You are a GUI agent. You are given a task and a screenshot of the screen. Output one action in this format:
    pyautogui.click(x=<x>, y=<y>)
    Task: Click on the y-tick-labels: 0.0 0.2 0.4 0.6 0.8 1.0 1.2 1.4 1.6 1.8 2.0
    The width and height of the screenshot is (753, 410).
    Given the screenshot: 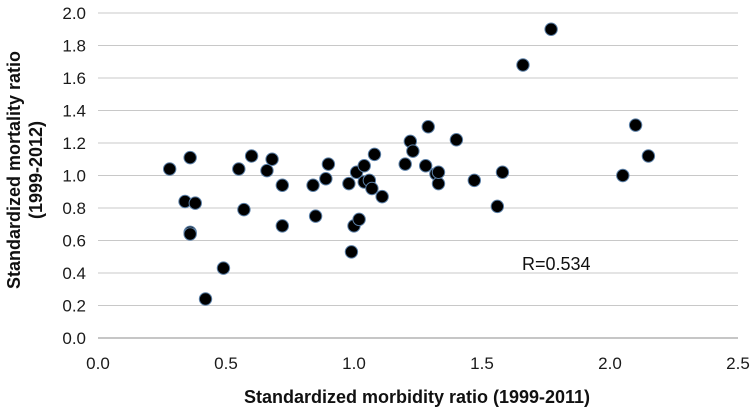 What is the action you would take?
    pyautogui.click(x=74, y=176)
    